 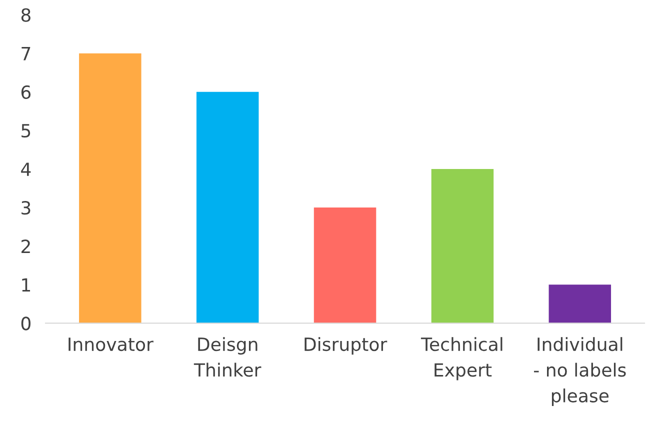 What do you see at coordinates (26, 53) in the screenshot?
I see `y-tick-label: 7` at bounding box center [26, 53].